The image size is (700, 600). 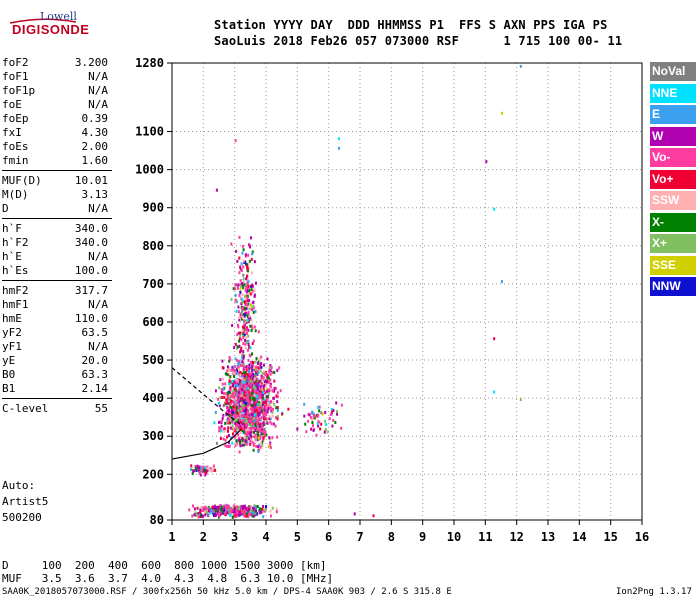 What do you see at coordinates (95, 332) in the screenshot?
I see `param-value: 63.5` at bounding box center [95, 332].